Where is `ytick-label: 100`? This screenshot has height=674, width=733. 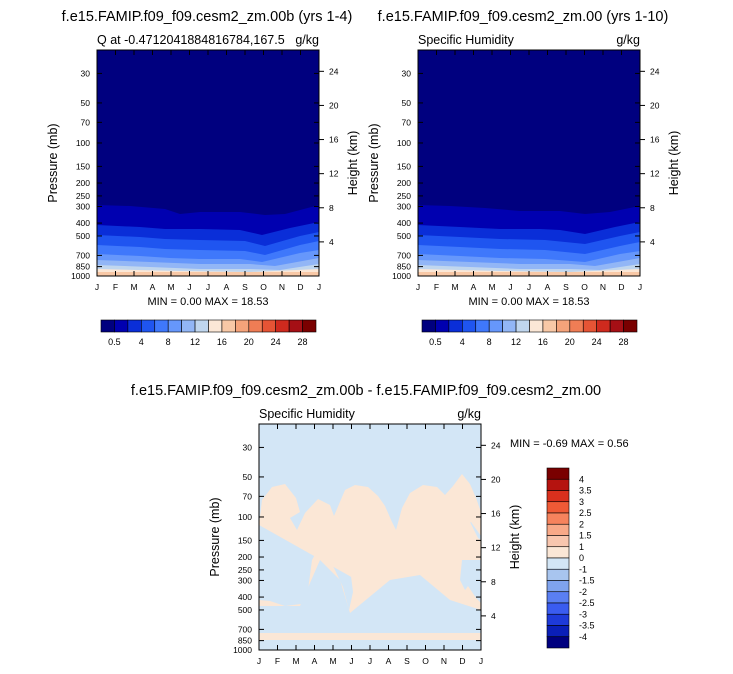
ytick-label: 100 is located at coordinates (404, 143).